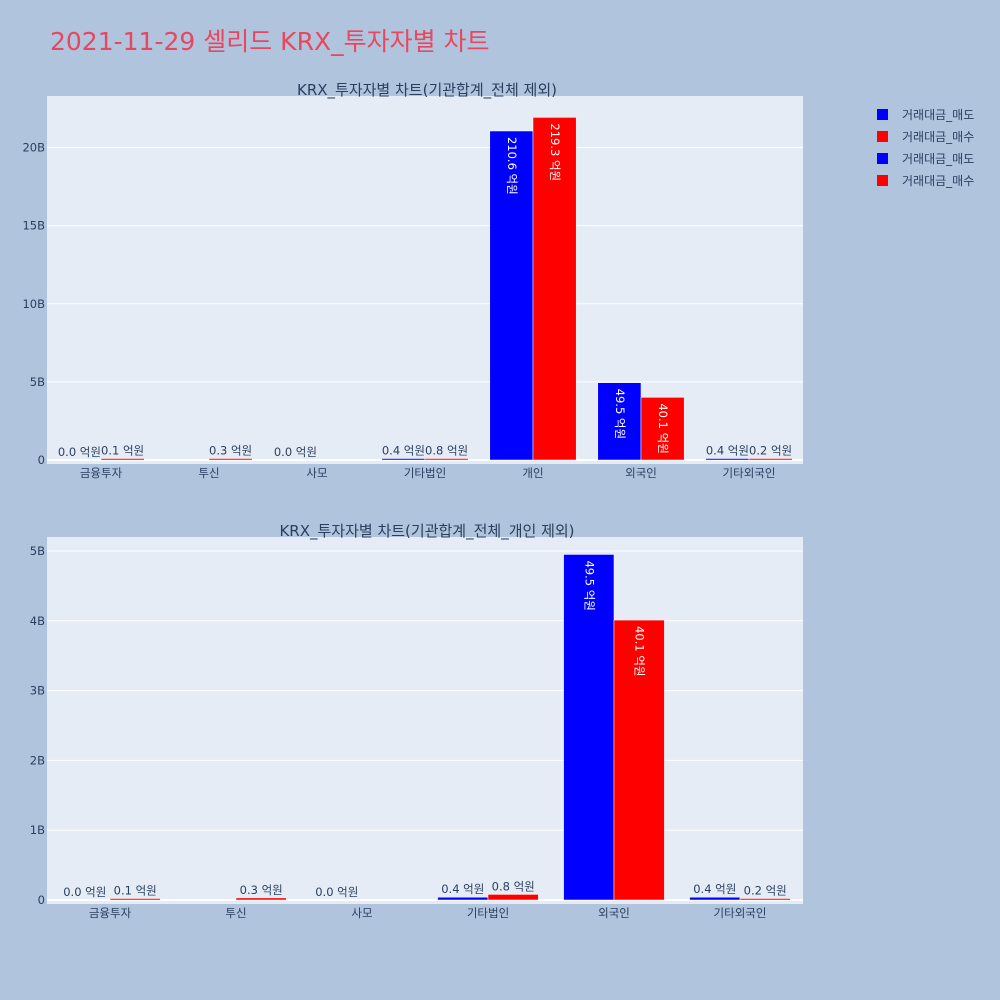  Describe the element at coordinates (532, 473) in the screenshot. I see `x-tick-label: 개인` at that location.